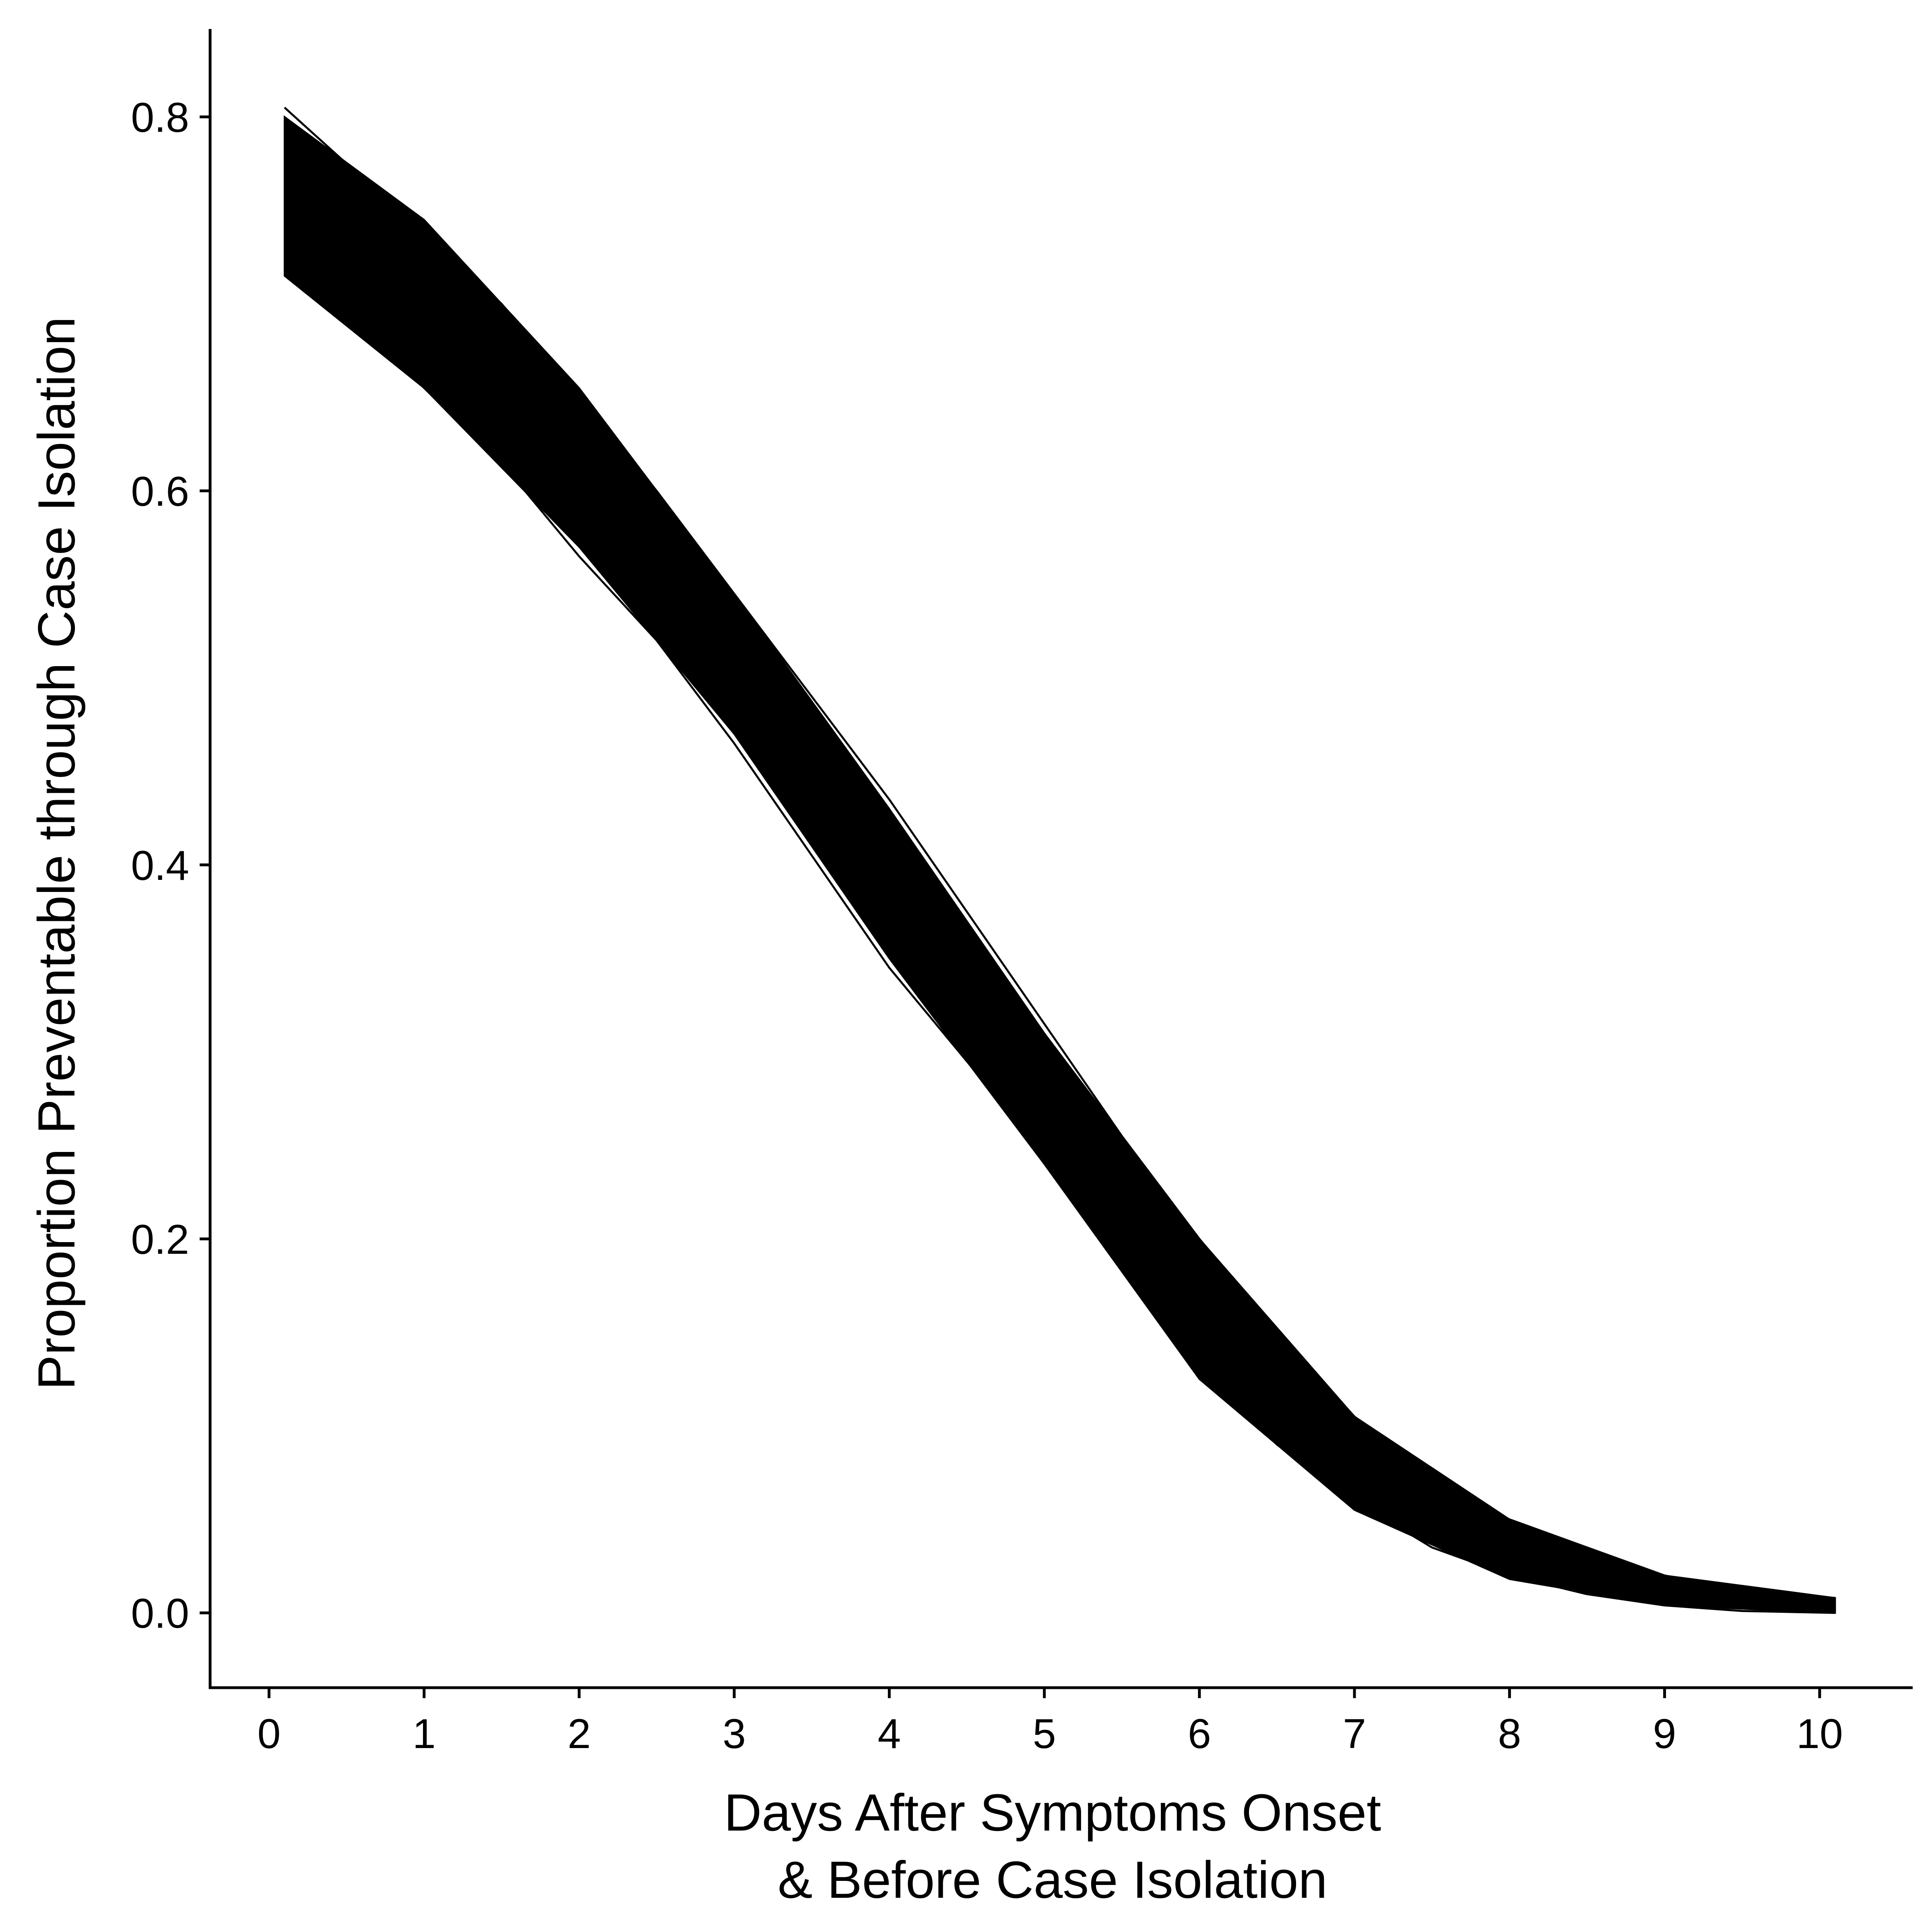 This screenshot has width=1932, height=1932. I want to click on x-tick-label: 3, so click(734, 1734).